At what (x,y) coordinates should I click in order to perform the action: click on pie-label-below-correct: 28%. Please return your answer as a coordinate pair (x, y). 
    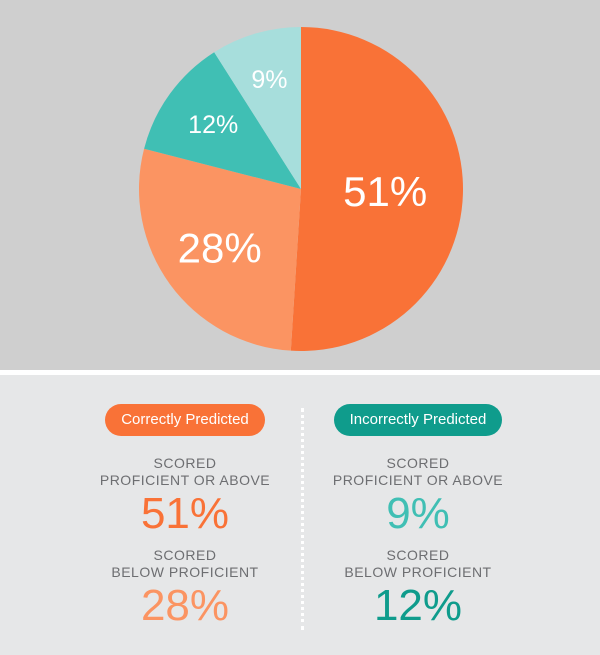
    Looking at the image, I should click on (220, 248).